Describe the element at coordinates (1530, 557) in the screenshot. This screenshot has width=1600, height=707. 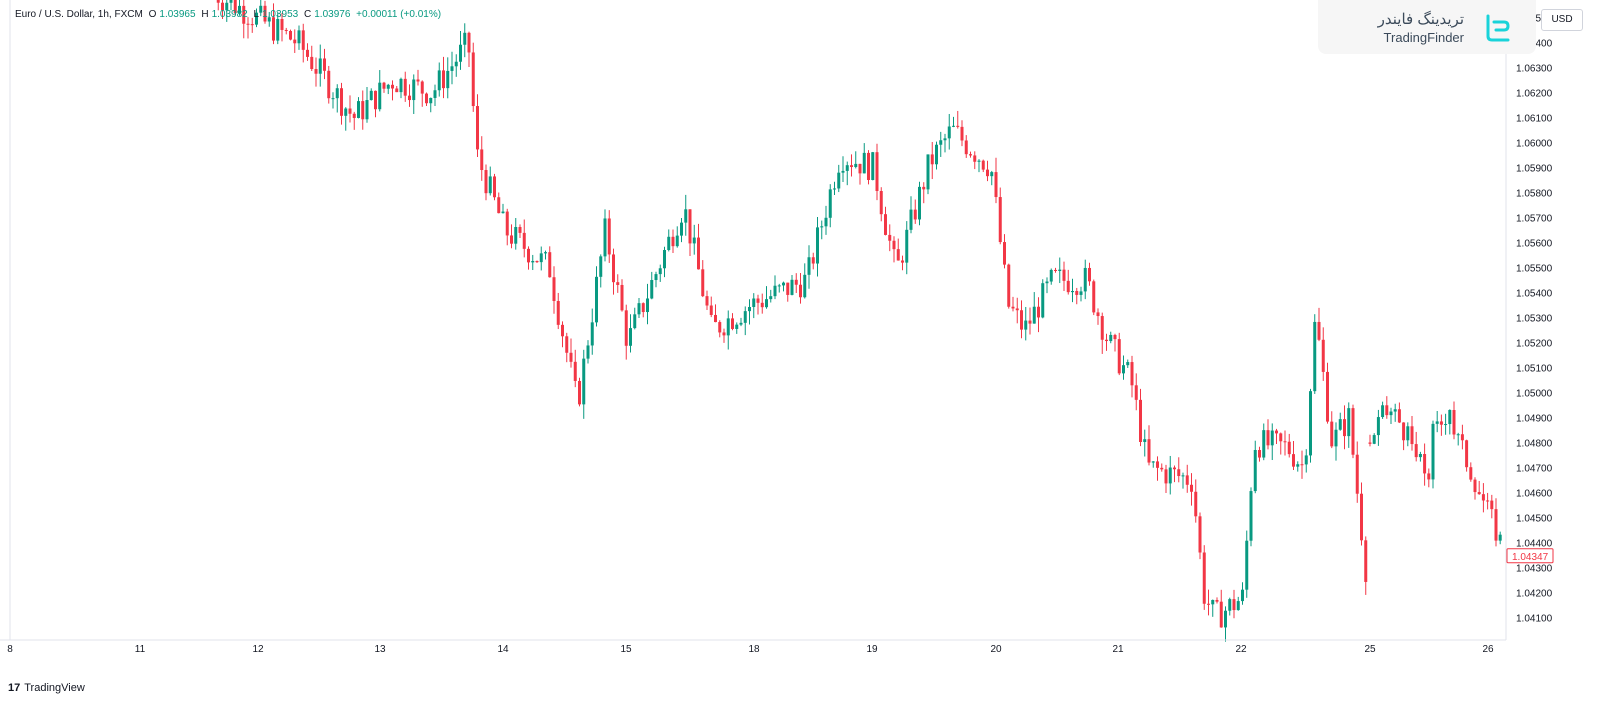
I see `last-price-label: 1.04347` at that location.